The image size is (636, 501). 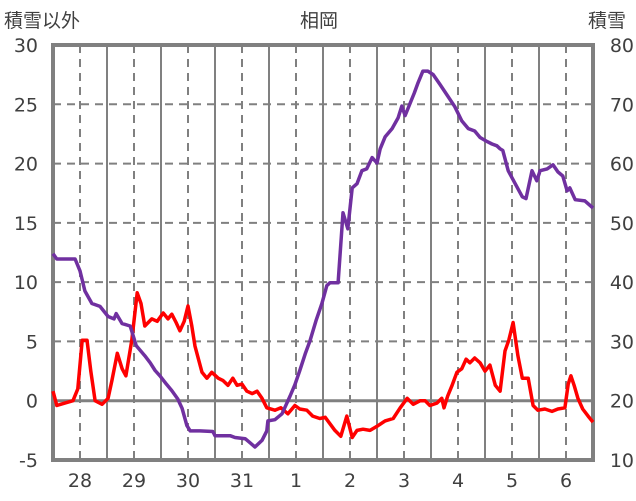 What do you see at coordinates (134, 481) in the screenshot?
I see `x-tick-label: 29` at bounding box center [134, 481].